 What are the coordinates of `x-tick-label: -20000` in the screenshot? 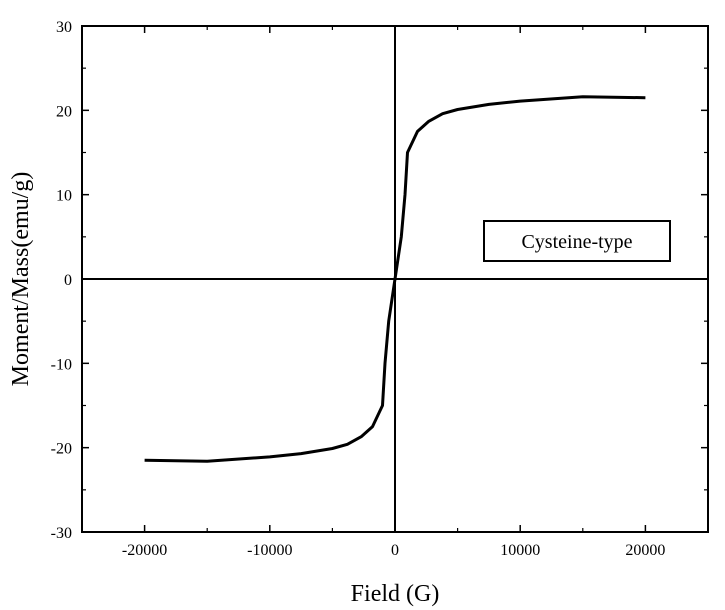 It's located at (144, 550).